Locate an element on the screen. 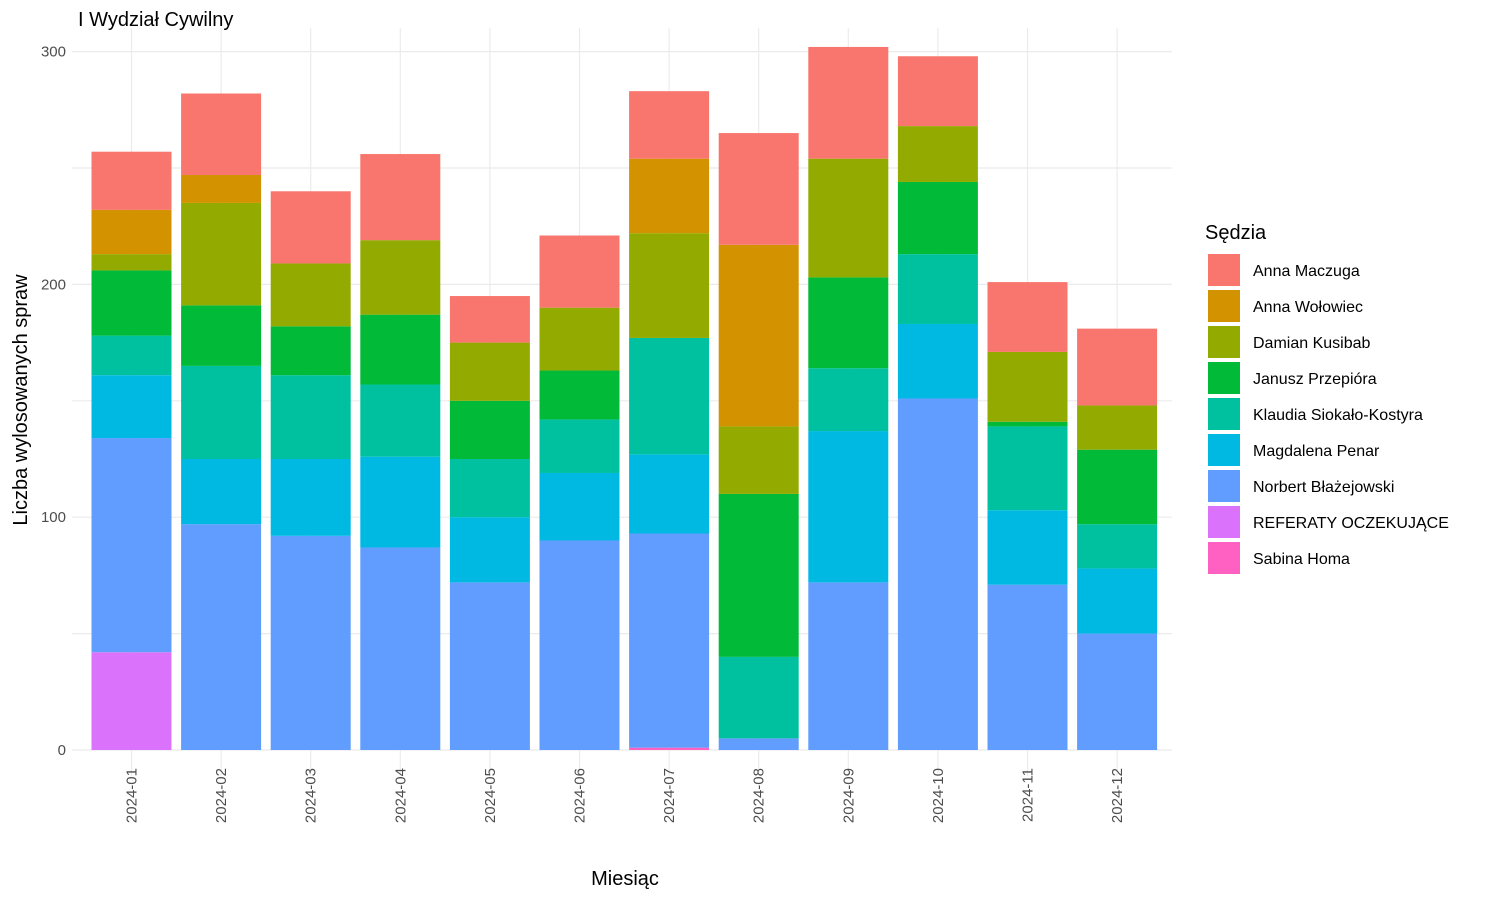 This screenshot has height=900, width=1500. legend-label: Janusz Przepióra is located at coordinates (1315, 379).